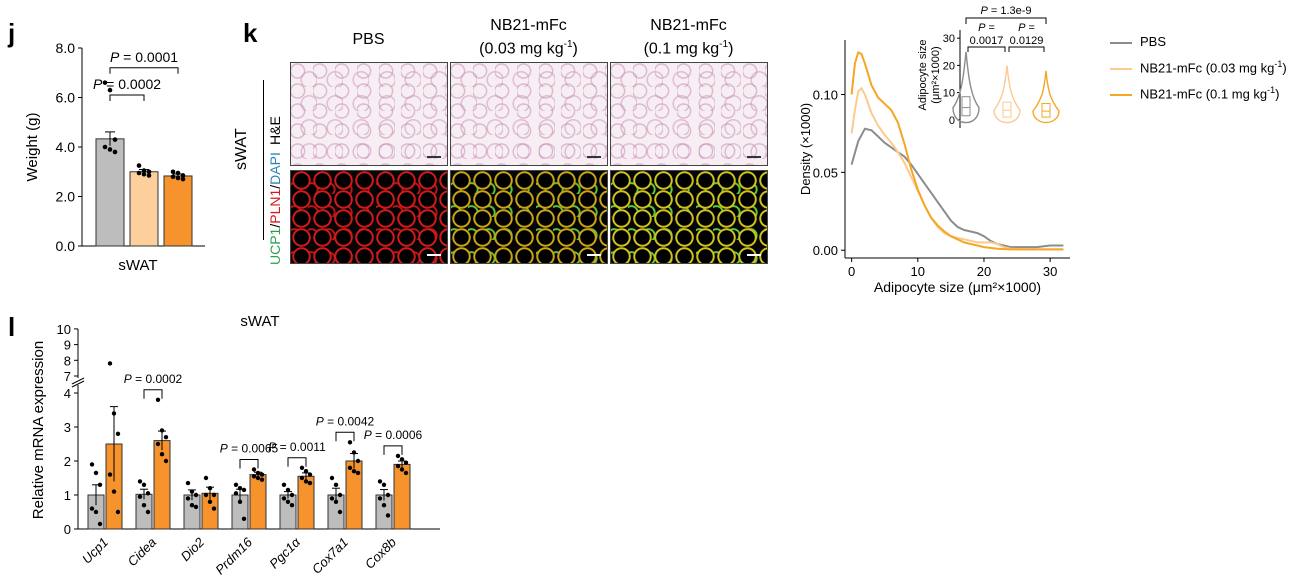 The height and width of the screenshot is (586, 1303). What do you see at coordinates (284, 552) in the screenshot?
I see `x-tick-label-l: Pgc1α` at bounding box center [284, 552].